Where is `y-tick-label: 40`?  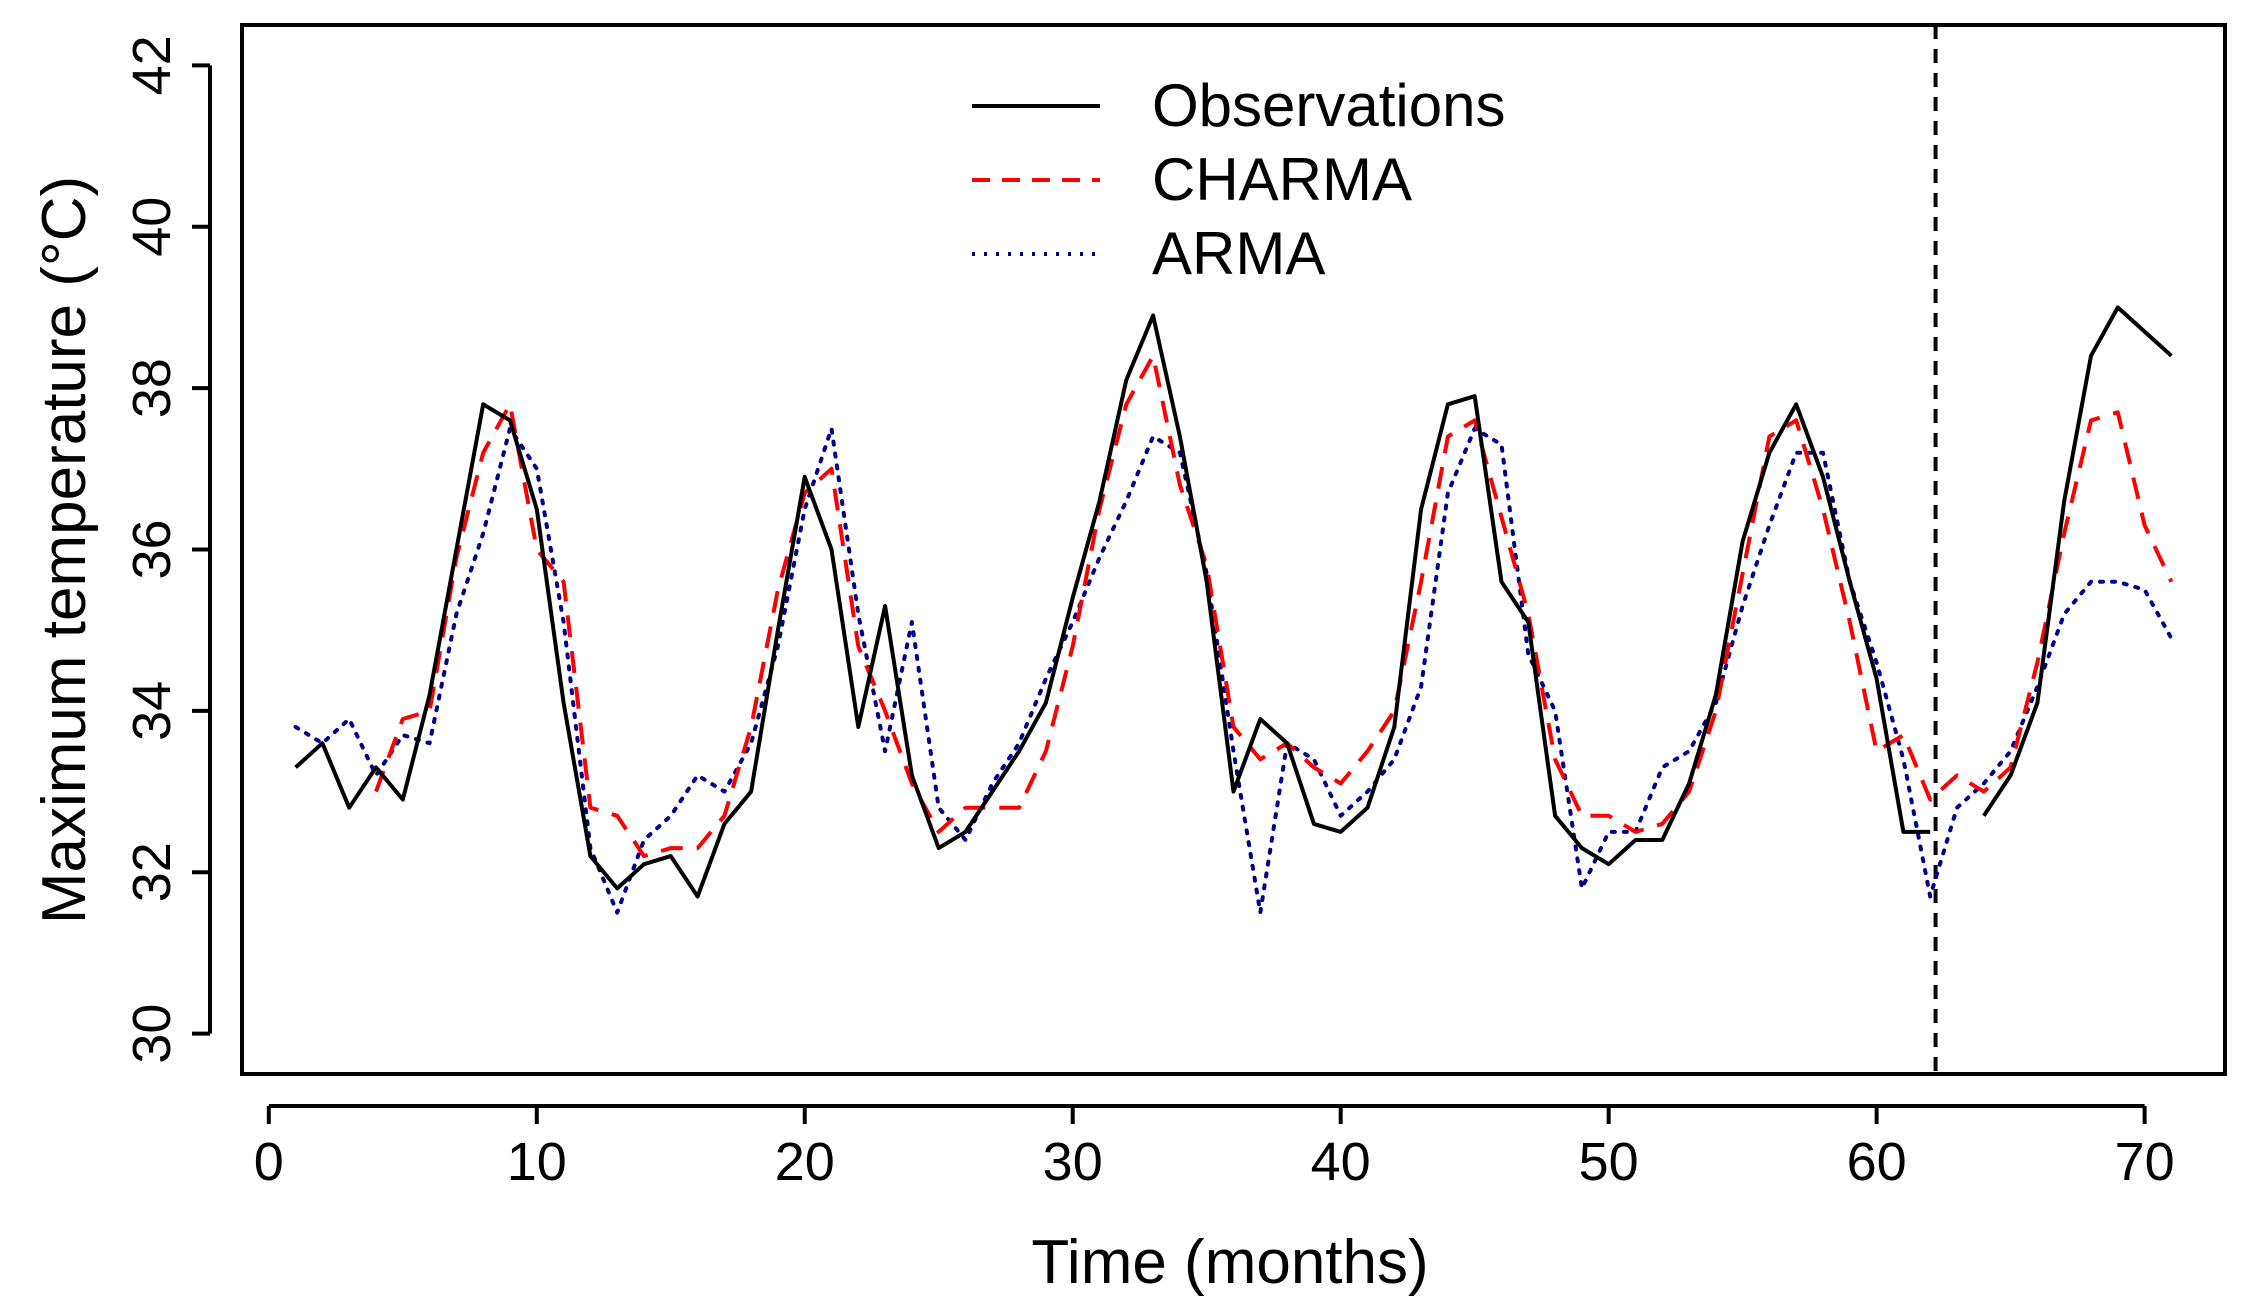 y-tick-label: 40 is located at coordinates (152, 227).